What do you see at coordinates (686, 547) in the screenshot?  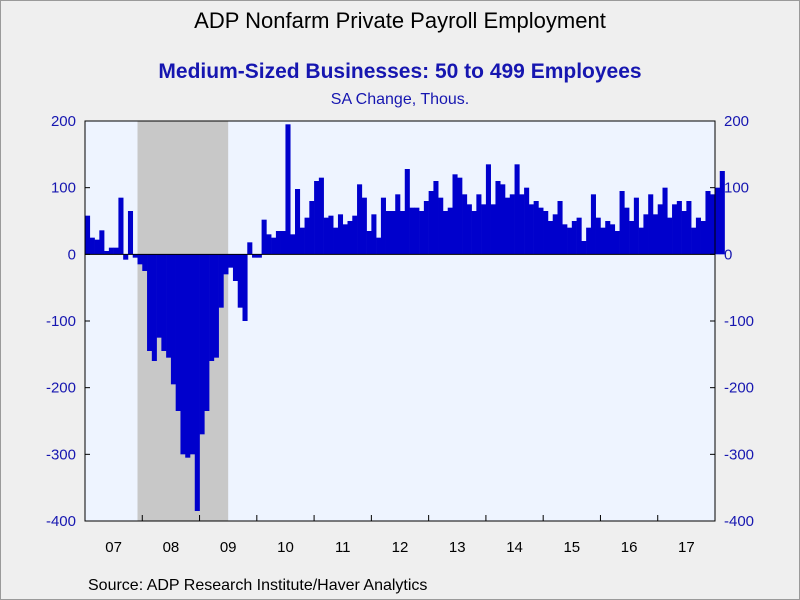 I see `x-tick-label: 17` at bounding box center [686, 547].